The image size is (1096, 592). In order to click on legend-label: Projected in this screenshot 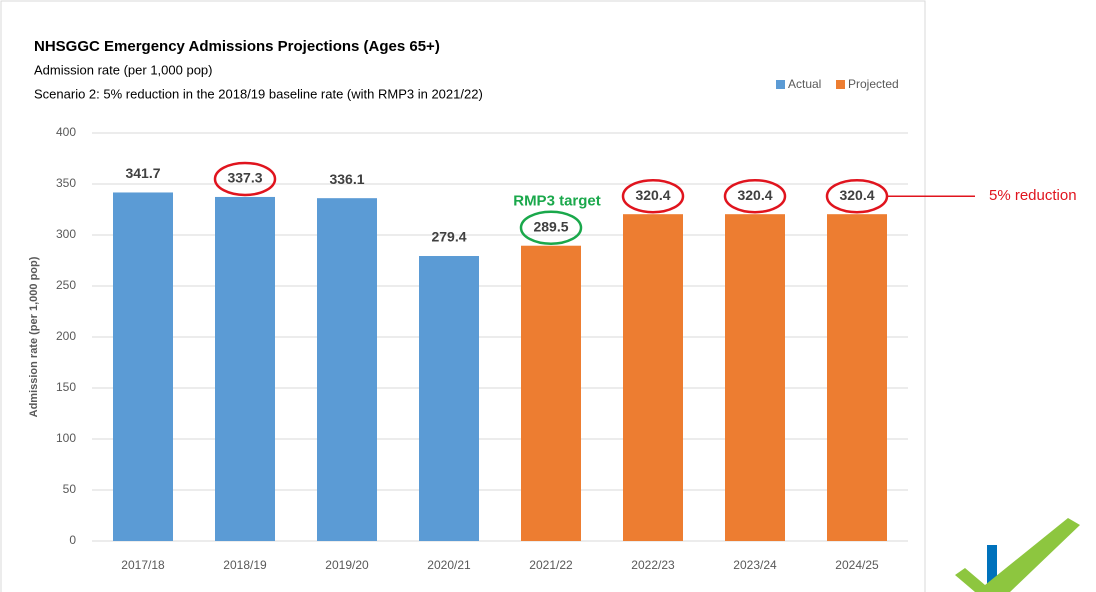, I will do `click(873, 84)`.